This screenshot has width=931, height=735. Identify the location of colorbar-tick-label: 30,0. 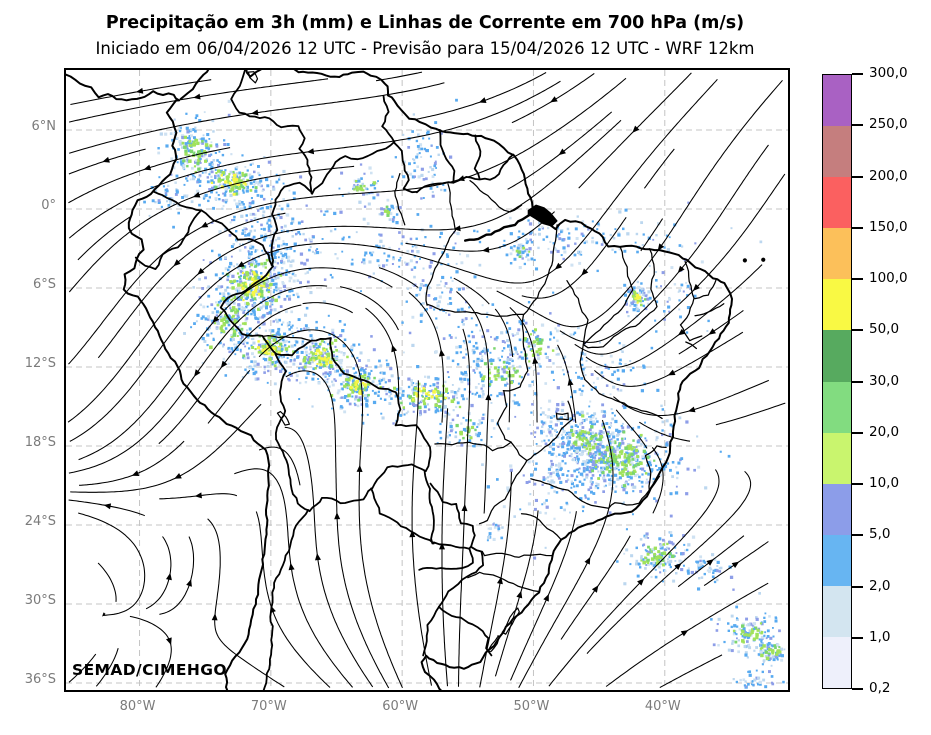
(884, 380).